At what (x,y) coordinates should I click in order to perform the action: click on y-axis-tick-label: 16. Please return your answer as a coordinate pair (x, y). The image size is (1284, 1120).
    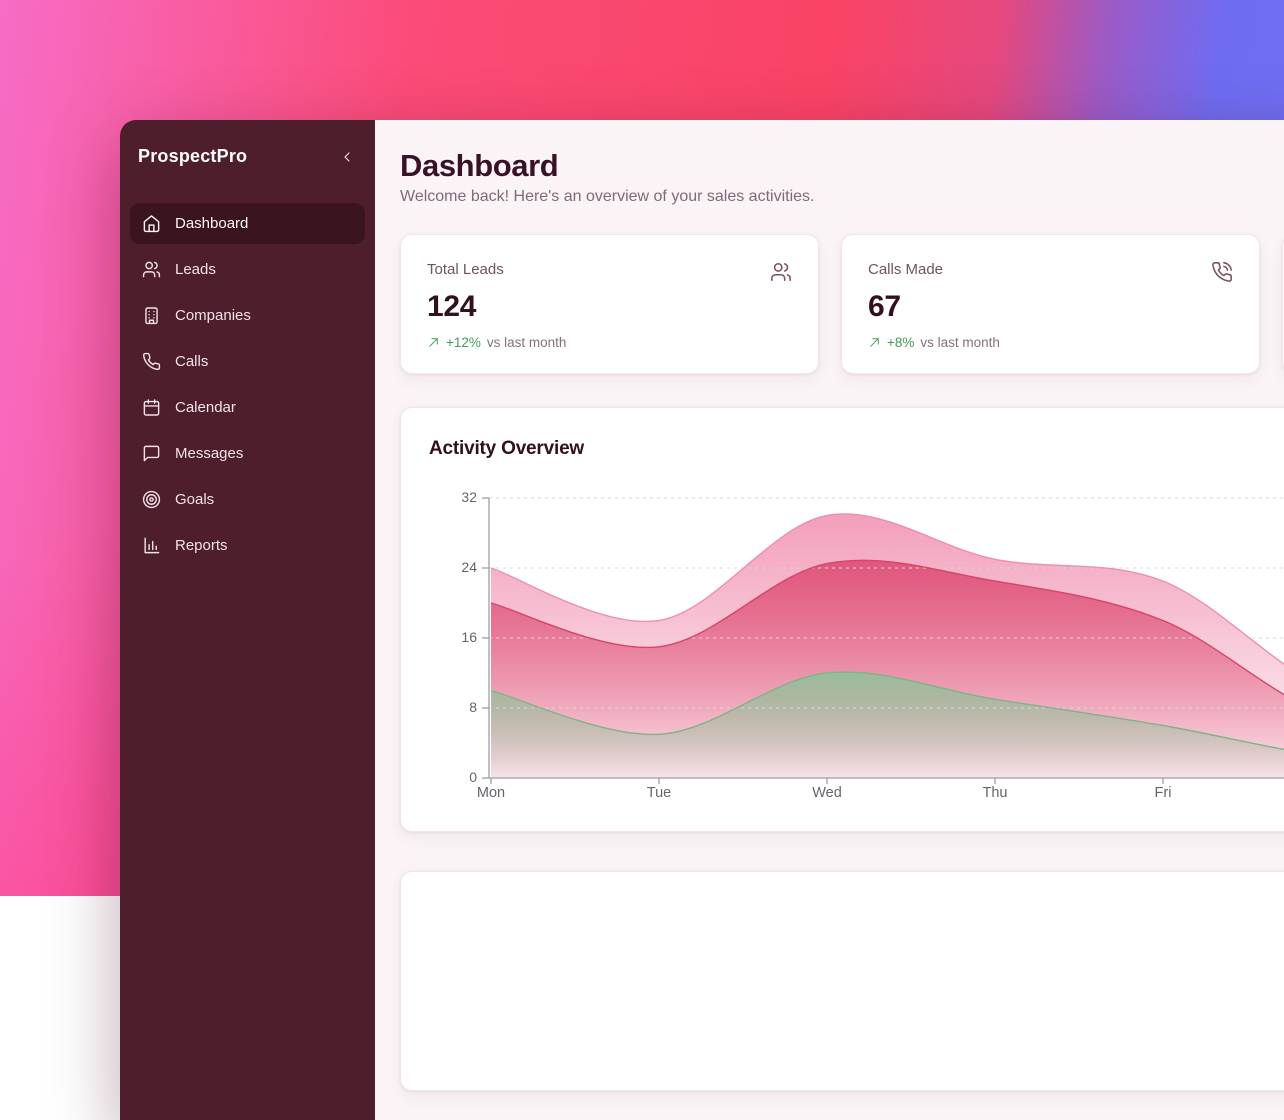
    Looking at the image, I should click on (469, 637).